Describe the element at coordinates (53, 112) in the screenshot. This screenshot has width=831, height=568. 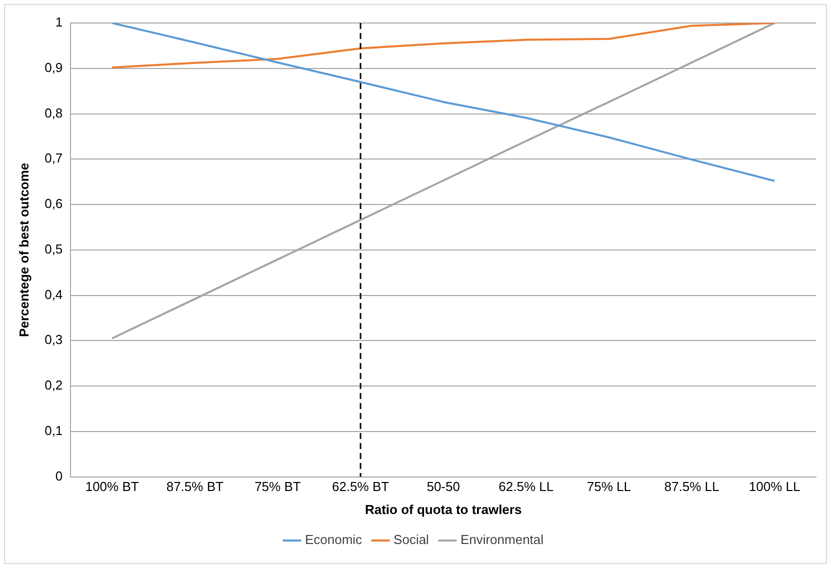
I see `y-tick-label: 0,8` at that location.